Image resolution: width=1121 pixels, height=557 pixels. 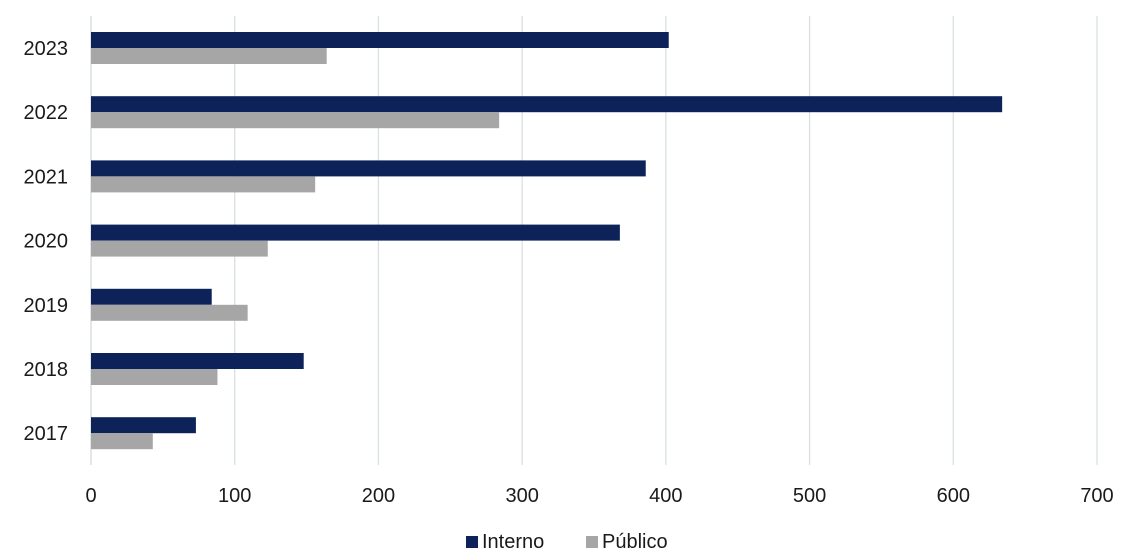 What do you see at coordinates (513, 542) in the screenshot?
I see `legend-label: Interno` at bounding box center [513, 542].